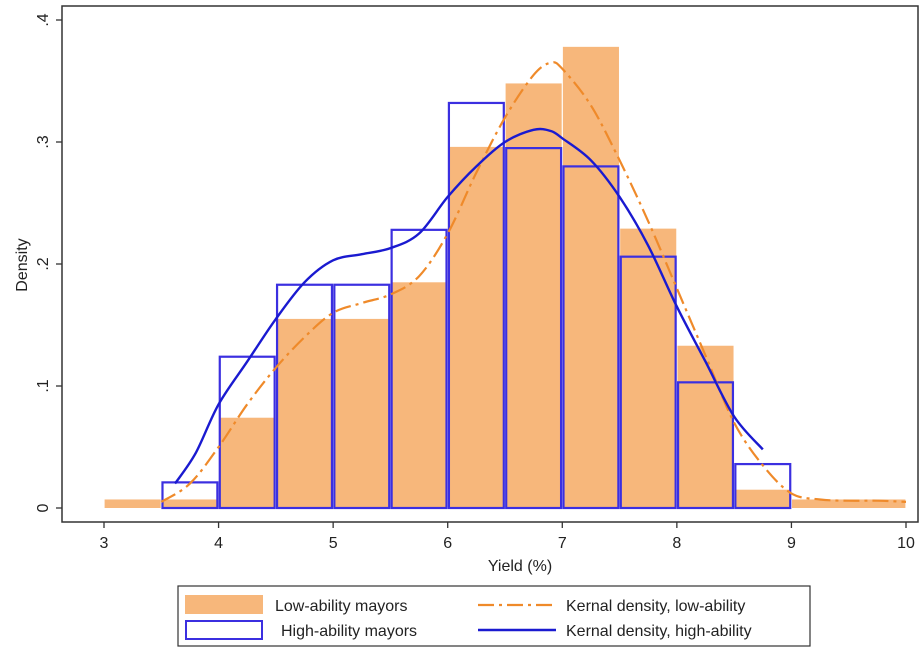 Image resolution: width=922 pixels, height=651 pixels. I want to click on legend-swatch-low-bars, so click(224, 604).